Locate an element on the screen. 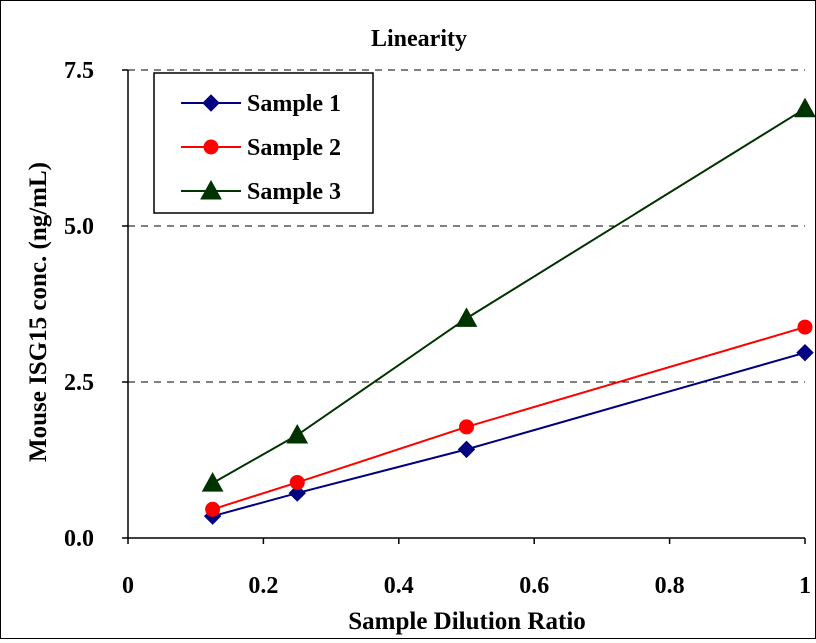 This screenshot has width=816, height=643. y-tick-label: 7.5 is located at coordinates (79, 71).